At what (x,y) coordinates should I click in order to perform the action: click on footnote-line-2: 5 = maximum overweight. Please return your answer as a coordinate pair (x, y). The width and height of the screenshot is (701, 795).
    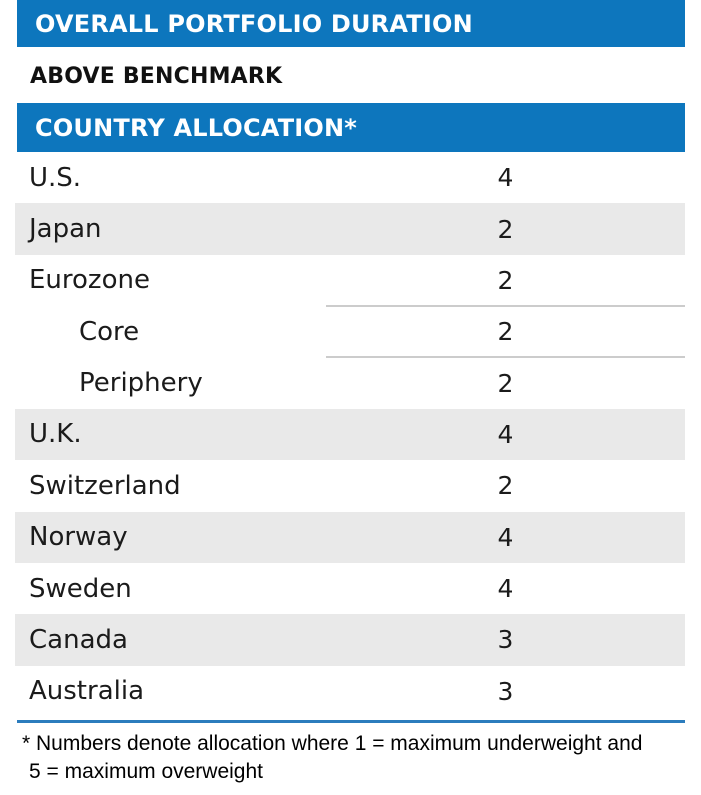
    Looking at the image, I should click on (146, 771).